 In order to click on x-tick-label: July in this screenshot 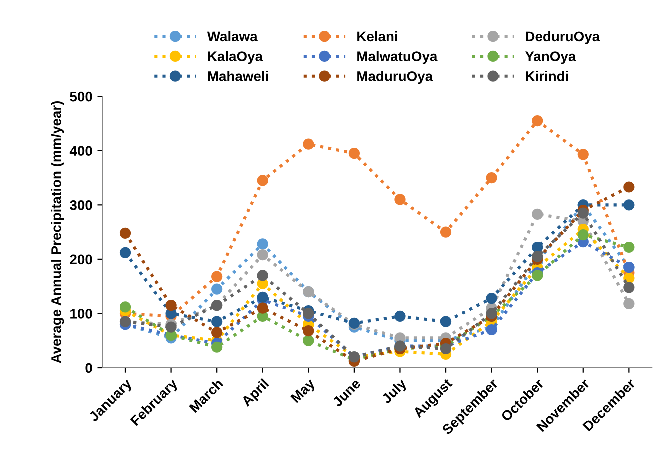, I will do `click(395, 392)`.